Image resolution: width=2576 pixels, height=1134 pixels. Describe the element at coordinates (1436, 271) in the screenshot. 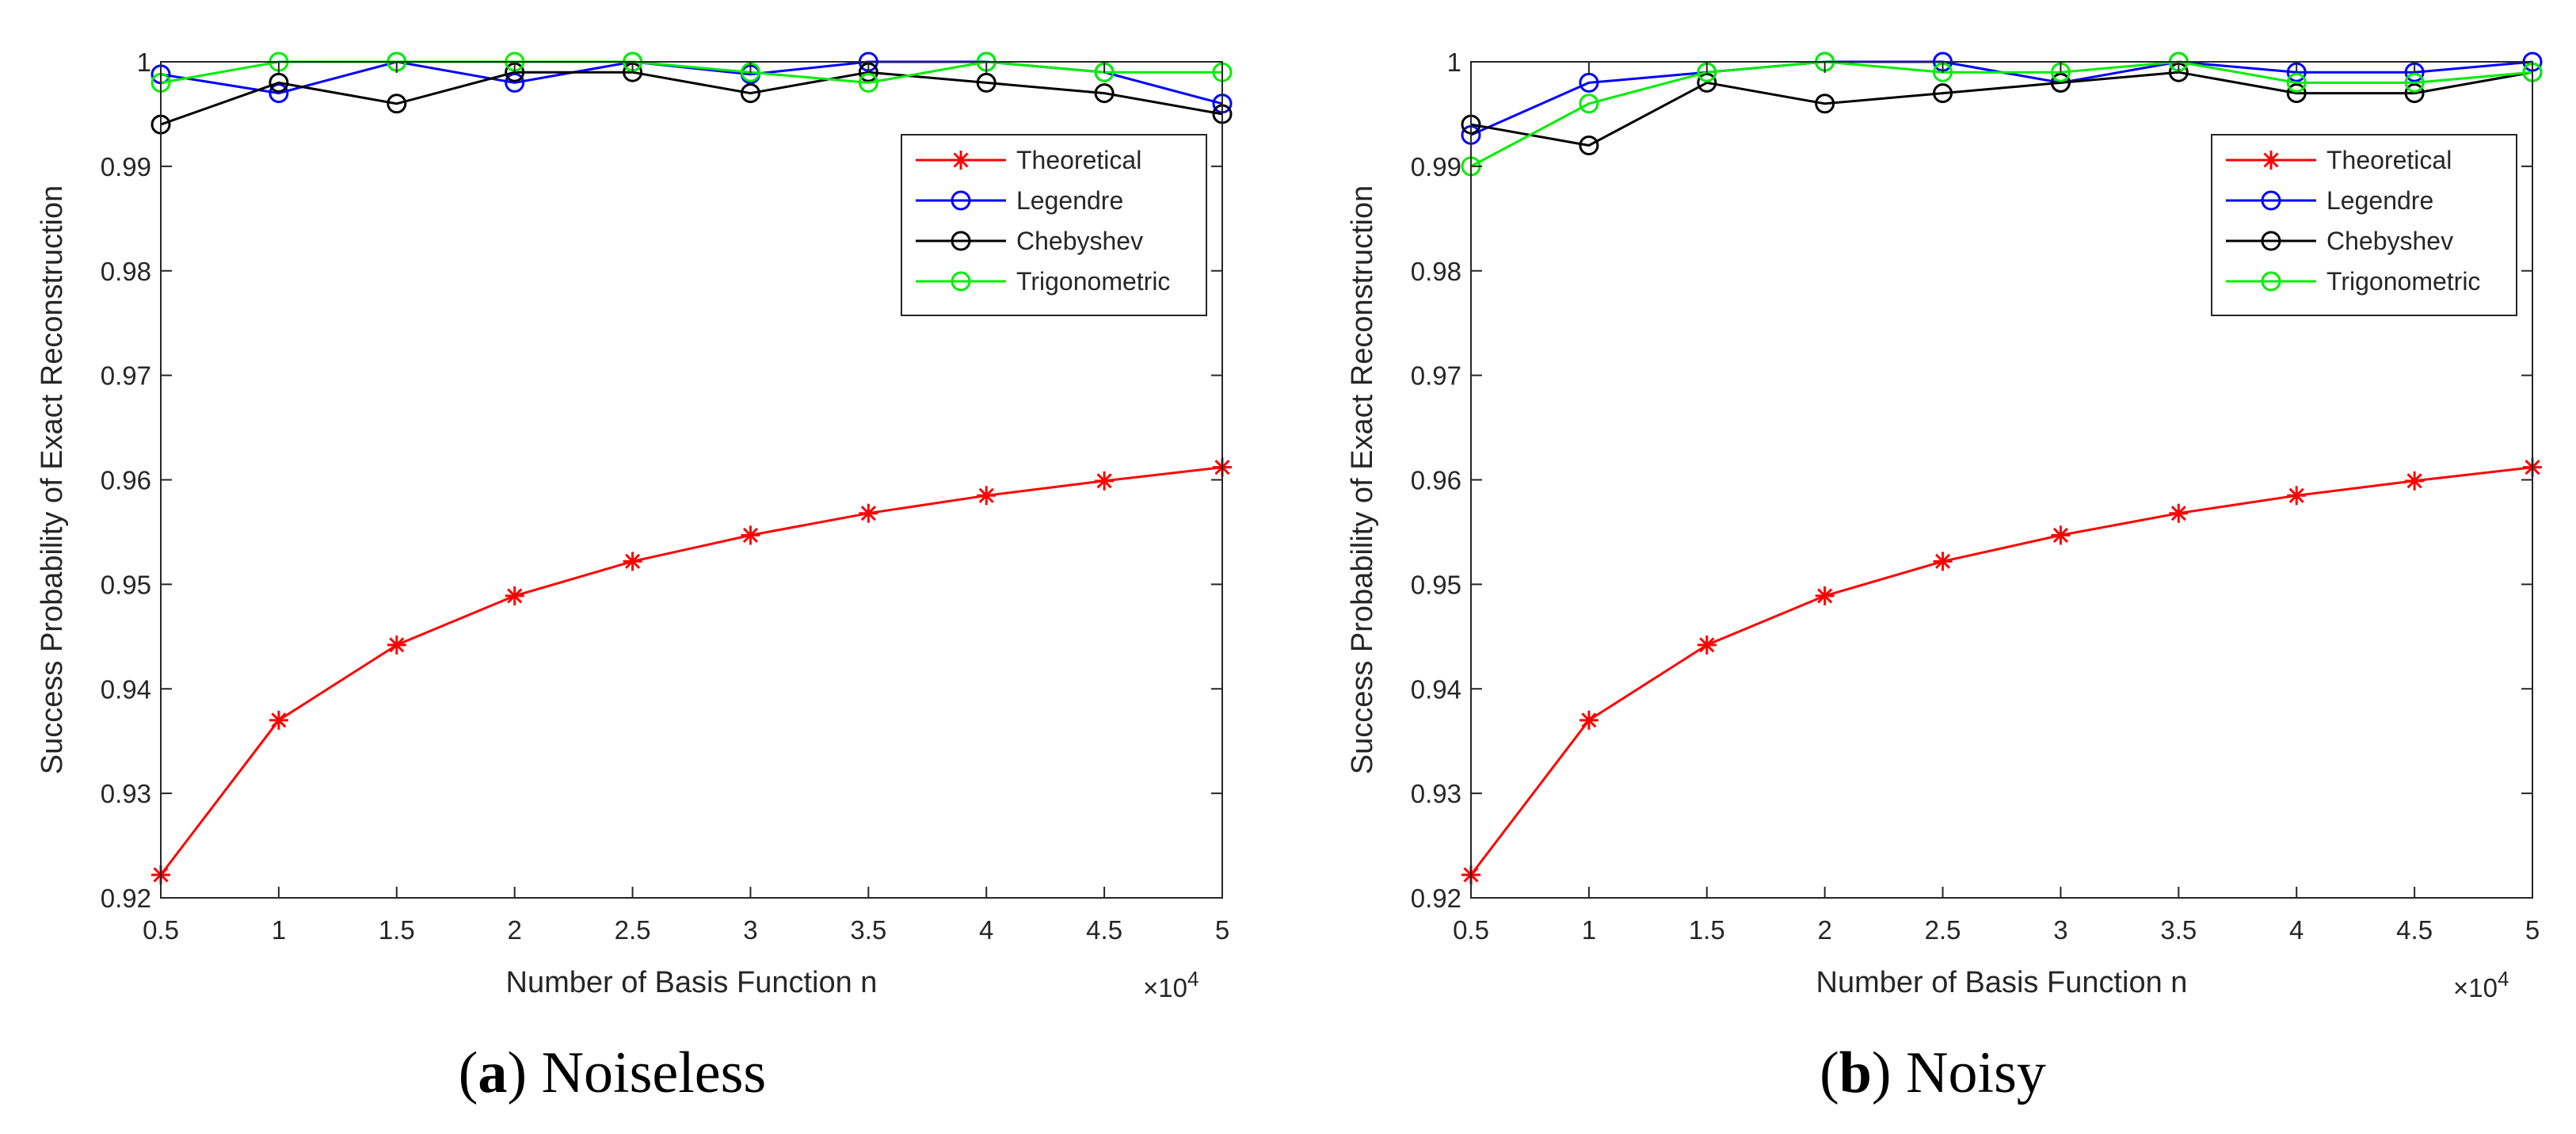

I see `y-tick-label: 0.98` at that location.